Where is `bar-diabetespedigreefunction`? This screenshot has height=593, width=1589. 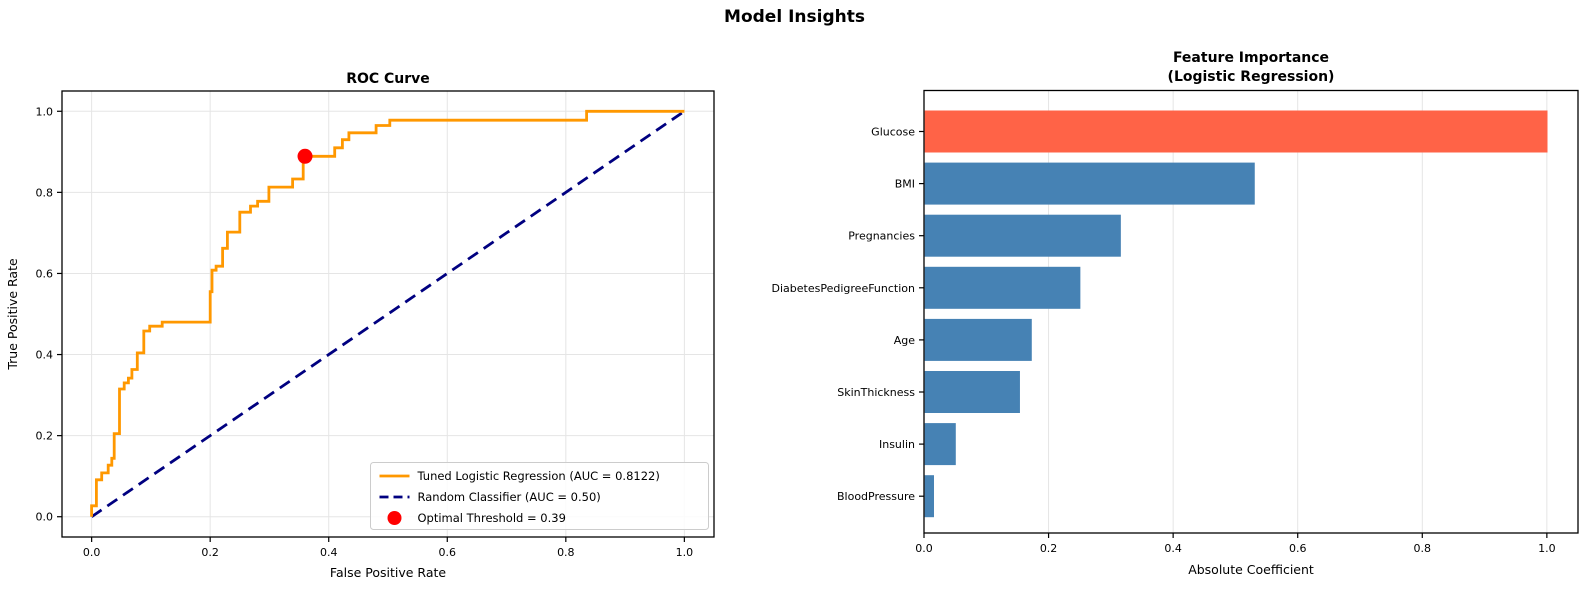
bar-diabetespedigreefunction is located at coordinates (1002, 287).